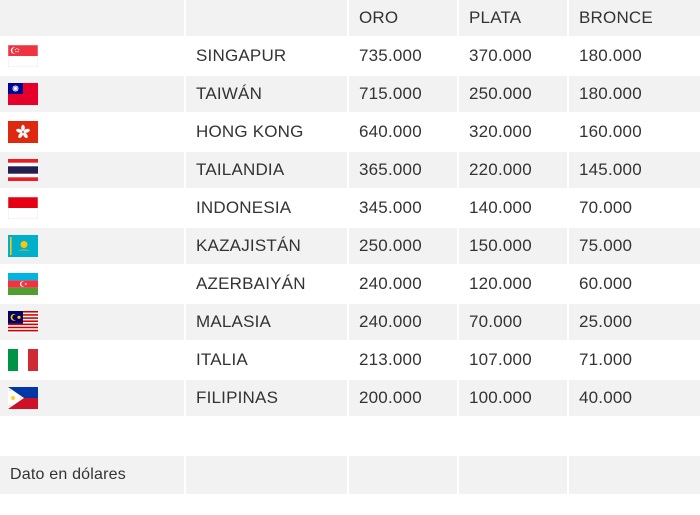 This screenshot has width=700, height=515. What do you see at coordinates (634, 133) in the screenshot?
I see `bronce-value: 160.000` at bounding box center [634, 133].